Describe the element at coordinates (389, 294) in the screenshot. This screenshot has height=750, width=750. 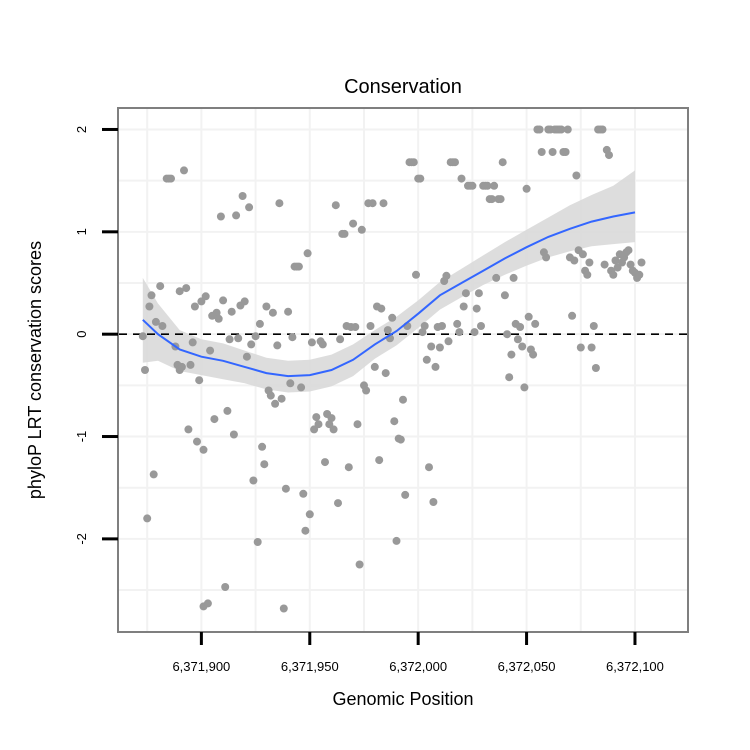
I see `smooth-line-layer` at that location.